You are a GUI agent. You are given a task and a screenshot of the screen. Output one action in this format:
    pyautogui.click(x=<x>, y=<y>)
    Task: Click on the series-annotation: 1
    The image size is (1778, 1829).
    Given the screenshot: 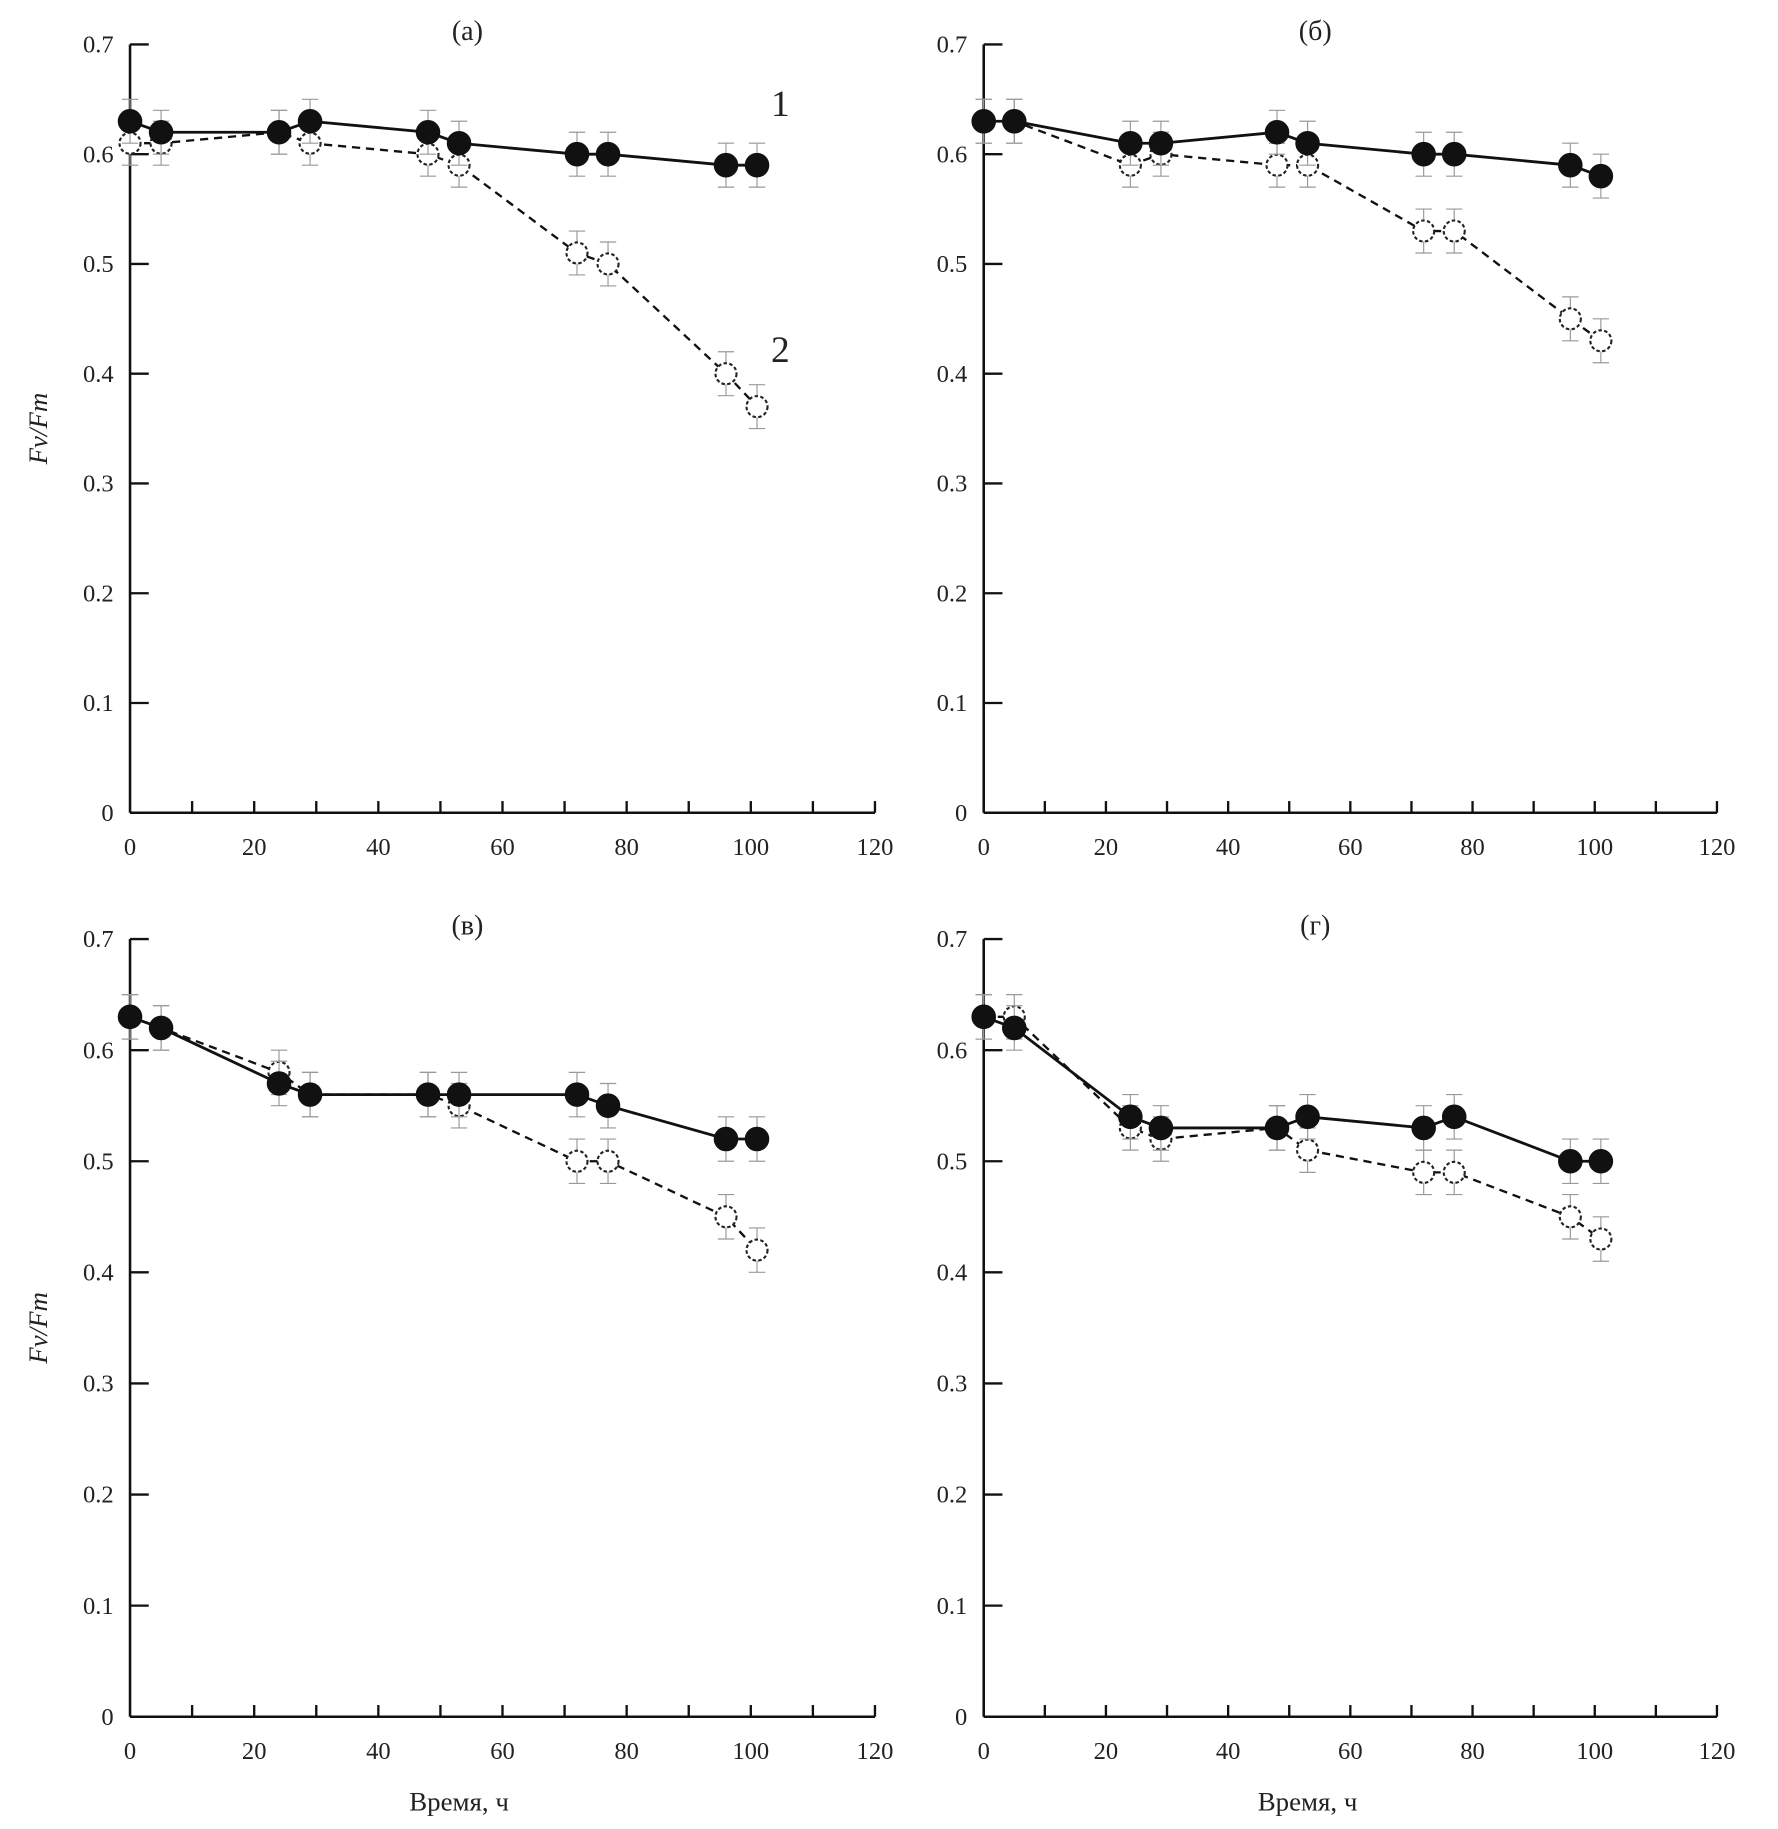 What is the action you would take?
    pyautogui.click(x=780, y=104)
    